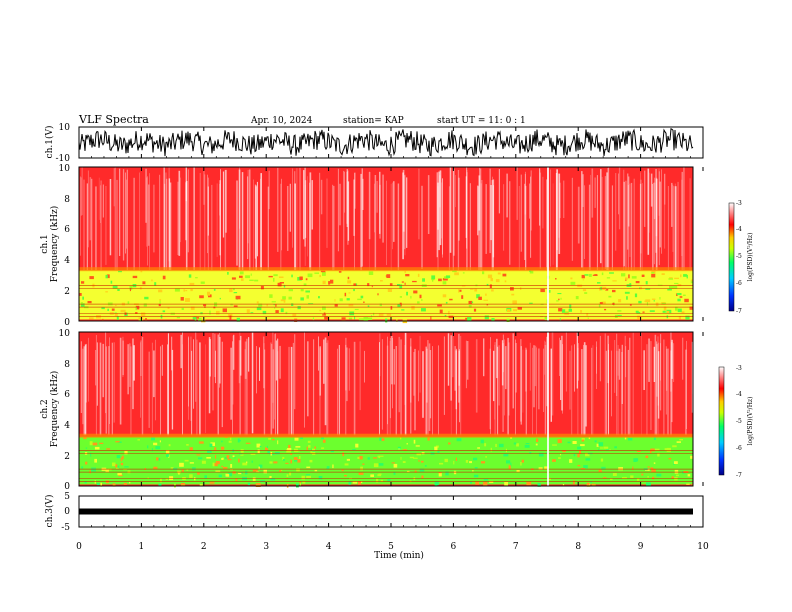 This screenshot has width=792, height=612. What do you see at coordinates (641, 547) in the screenshot?
I see `x-tick-label-9: 9` at bounding box center [641, 547].